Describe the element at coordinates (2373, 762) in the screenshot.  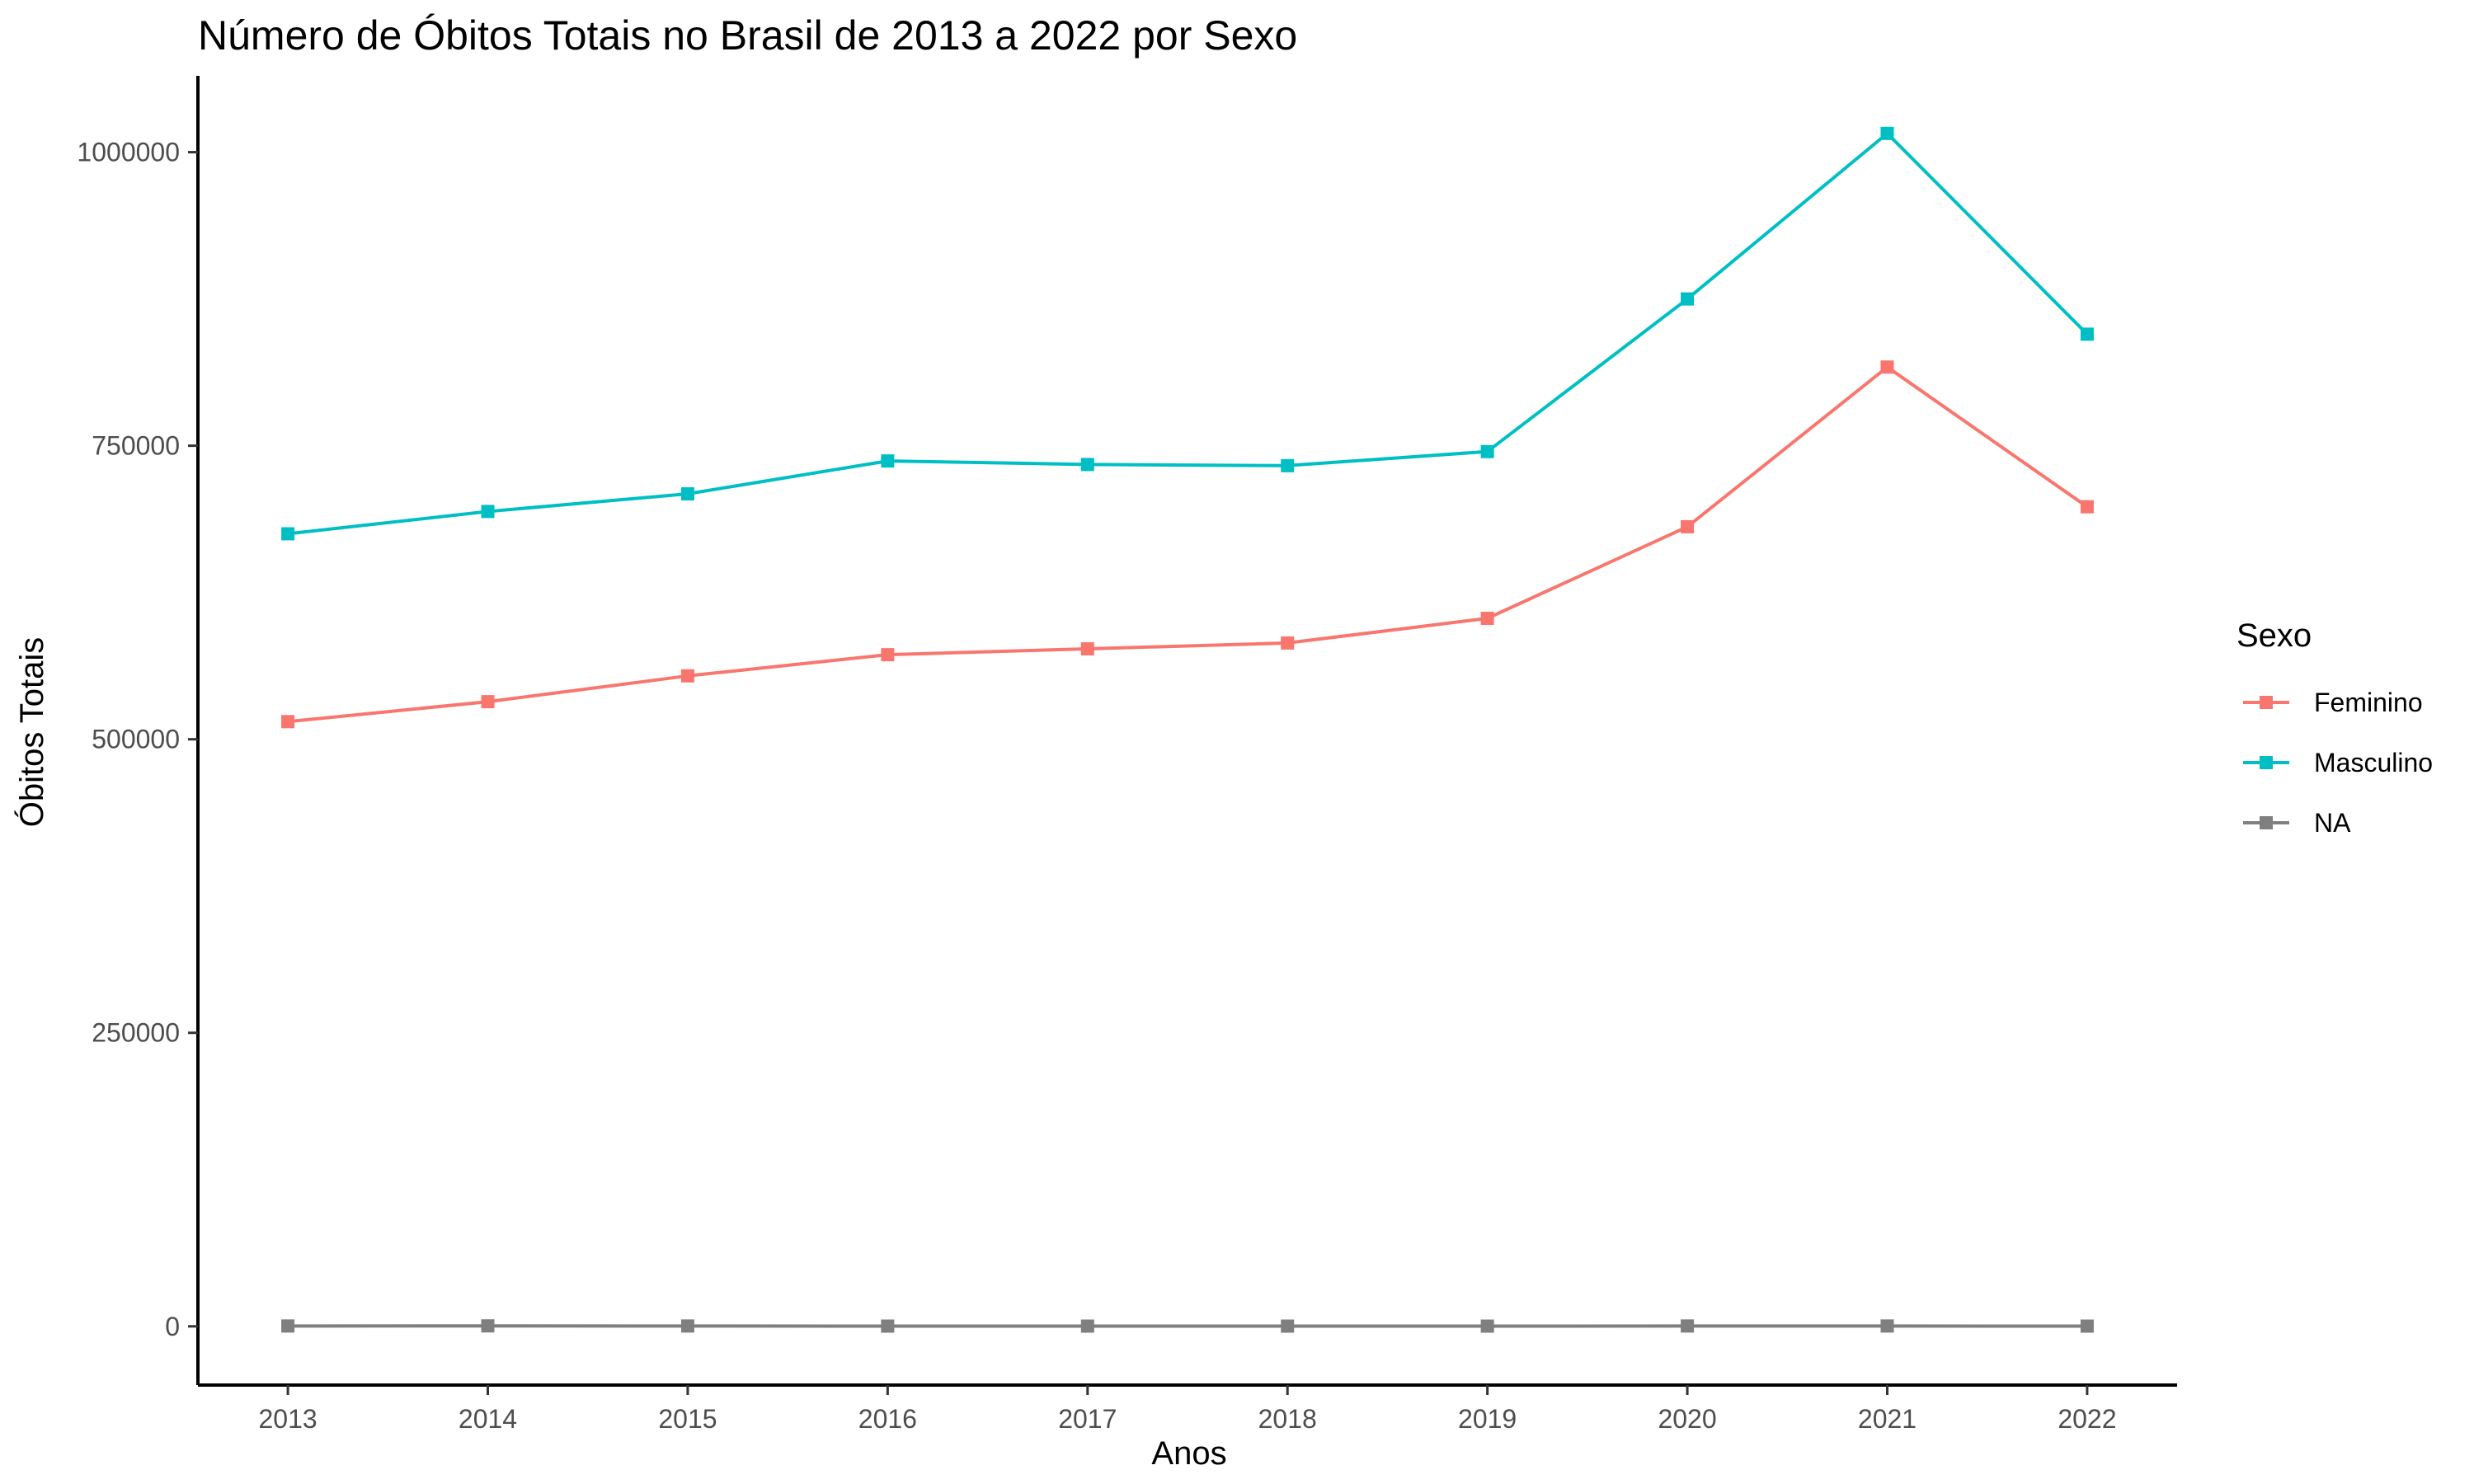
I see `legend-label: Masculino` at that location.